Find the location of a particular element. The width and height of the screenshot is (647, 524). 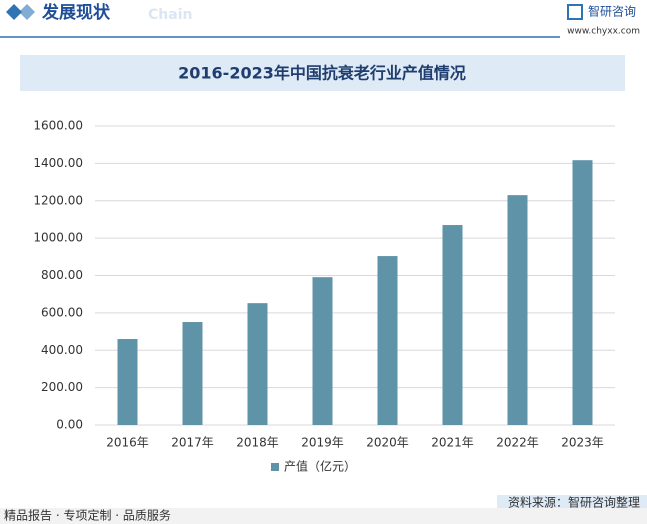

y-tick-label: 1000.00 is located at coordinates (58, 238).